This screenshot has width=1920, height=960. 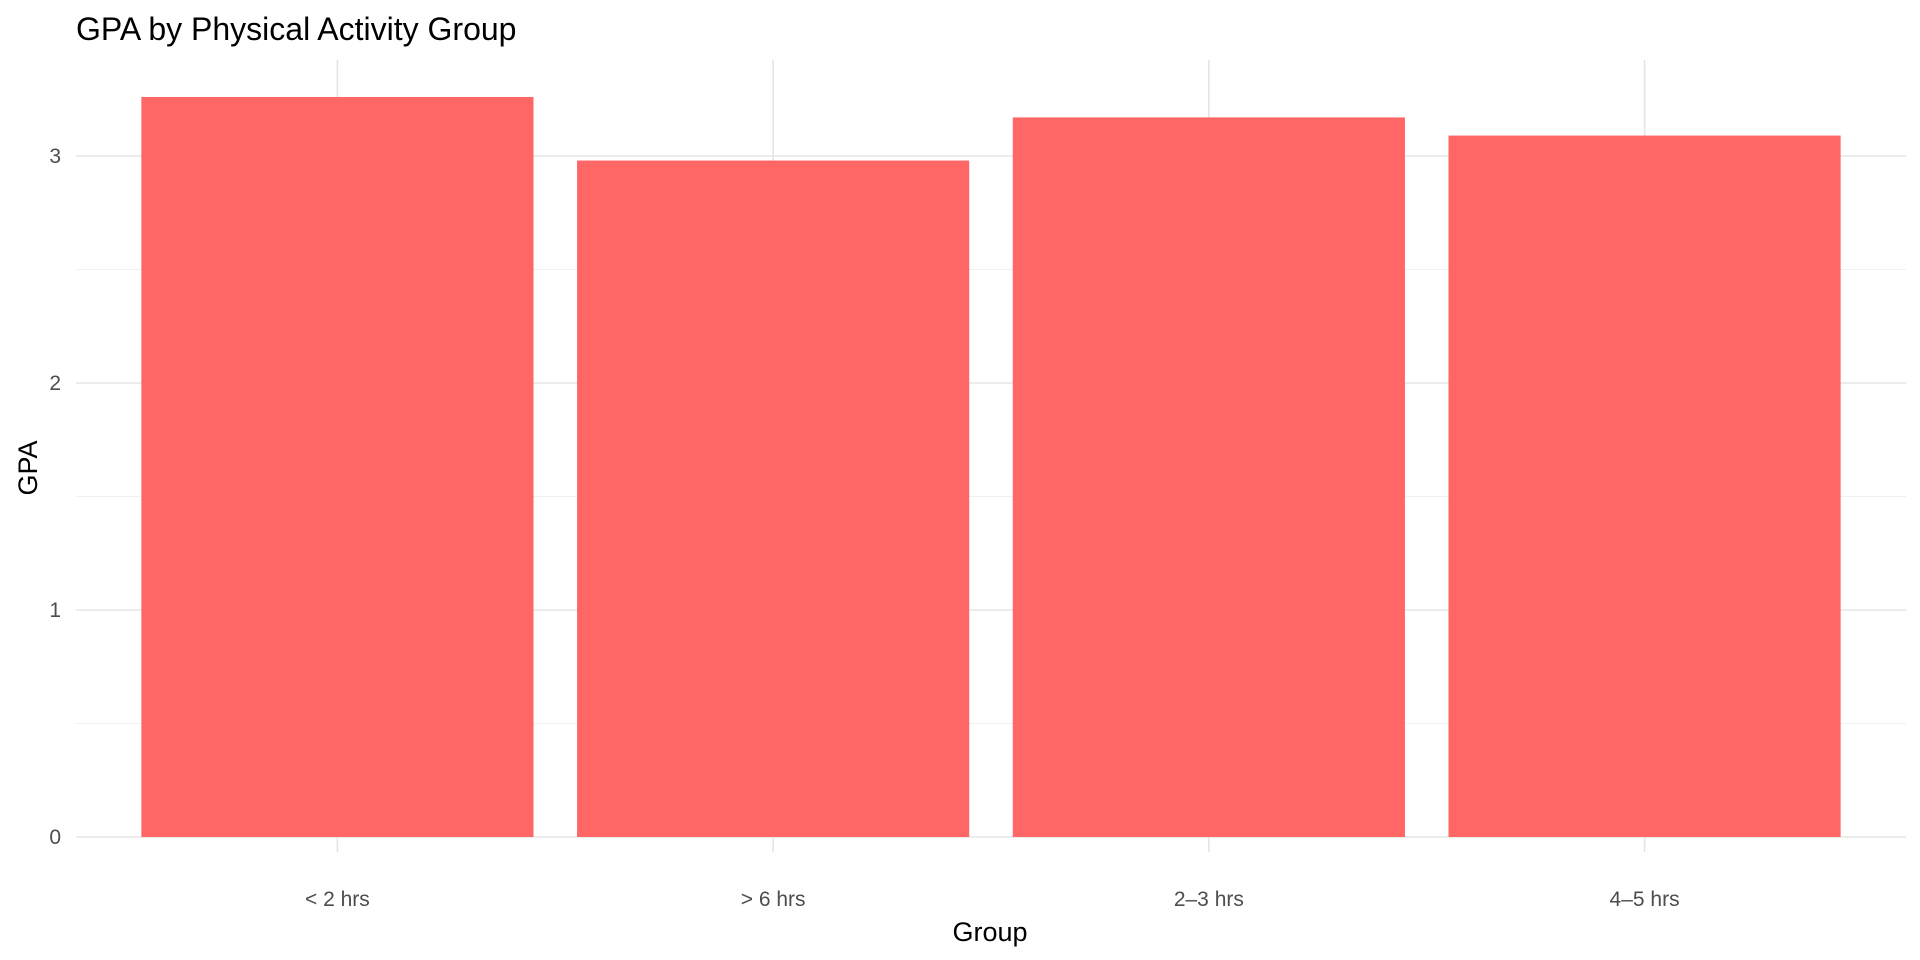 I want to click on x-tick-label: 2–3 hrs, so click(x=1209, y=899).